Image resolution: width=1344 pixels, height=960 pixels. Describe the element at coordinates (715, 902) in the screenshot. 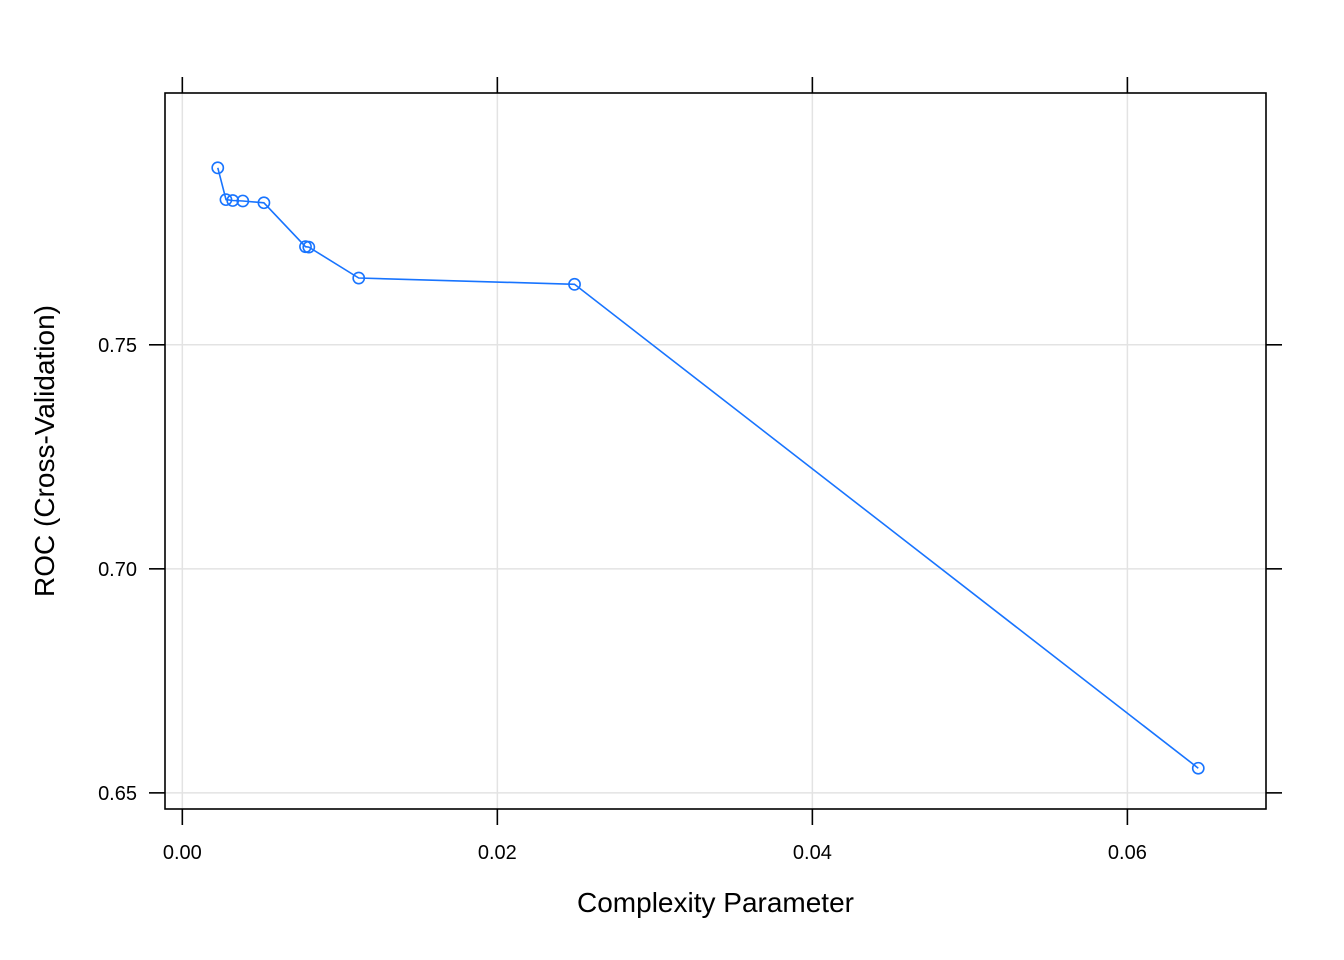

I see `x-axis-title: Complexity Parameter` at that location.